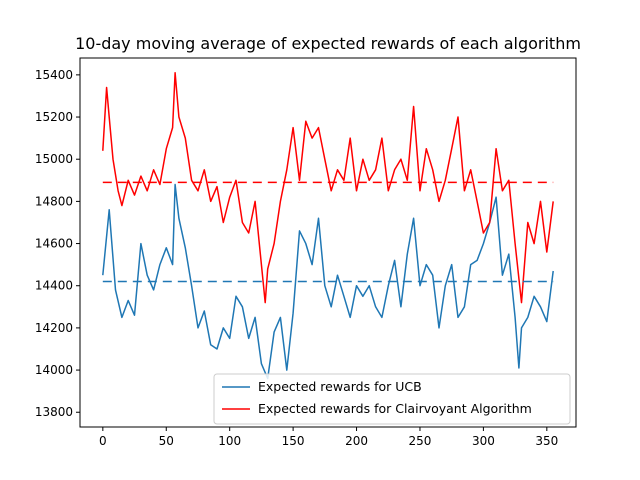  Describe the element at coordinates (546, 441) in the screenshot. I see `x-tick-label: 350` at that location.